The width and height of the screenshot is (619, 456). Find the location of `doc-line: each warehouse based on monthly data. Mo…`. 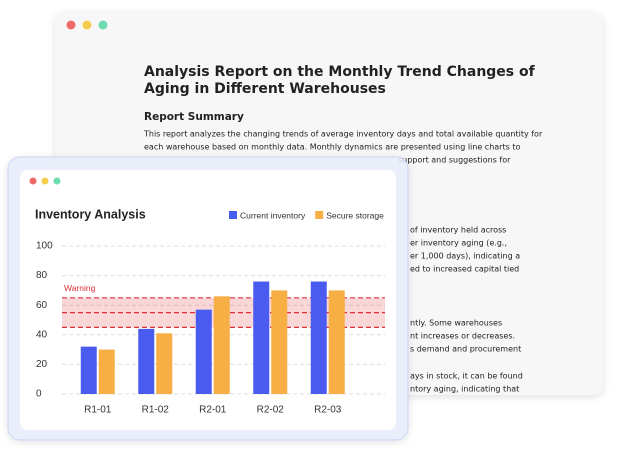

doc-line: each warehouse based on monthly data. Mo… is located at coordinates (332, 147).